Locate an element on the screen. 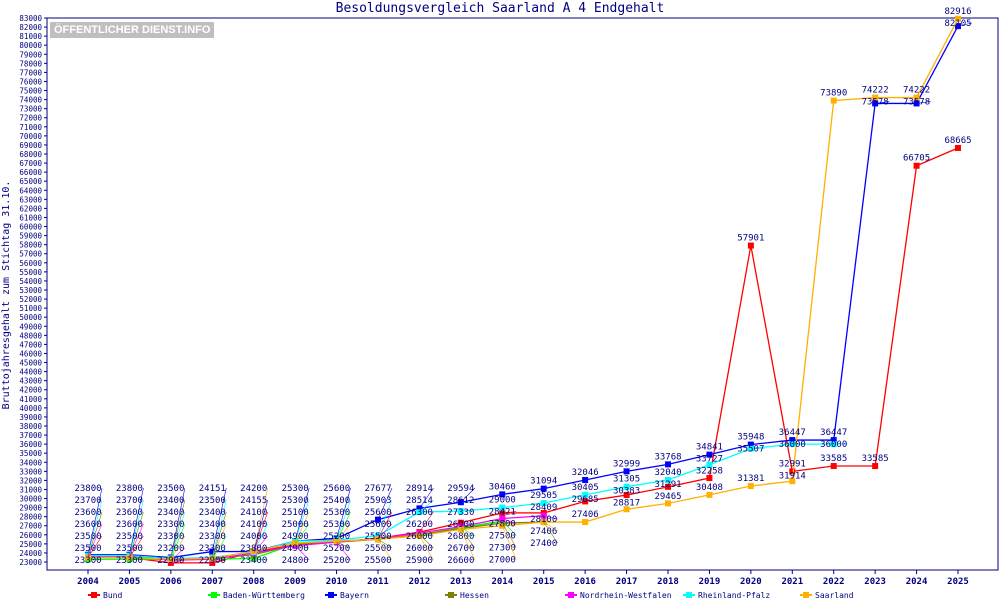 The height and width of the screenshot is (600, 1000). data-label: 27800 is located at coordinates (502, 525).